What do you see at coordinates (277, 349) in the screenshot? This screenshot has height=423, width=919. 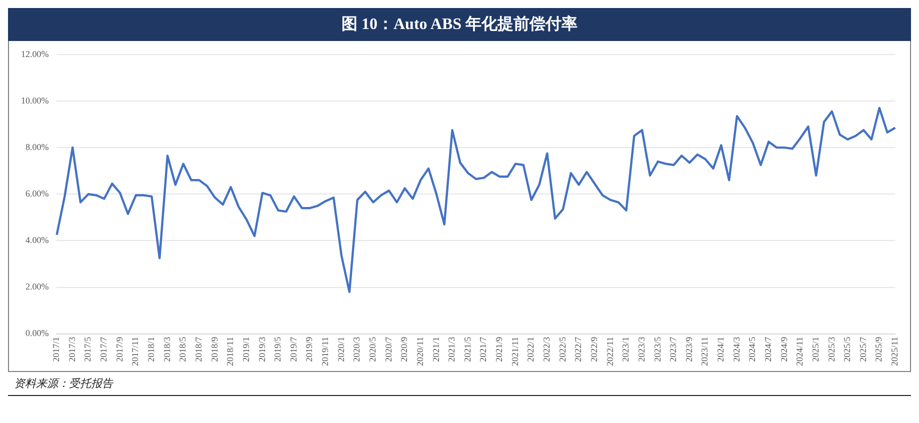 I see `x-tick-label: 2019/5` at bounding box center [277, 349].